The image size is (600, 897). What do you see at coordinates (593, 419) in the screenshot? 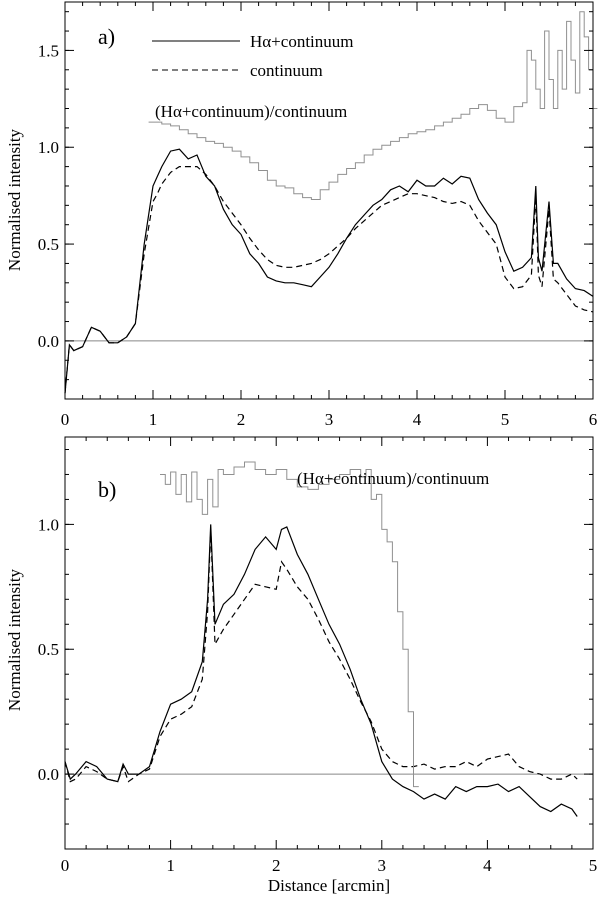
I see `x-tick-label: 6` at bounding box center [593, 419].